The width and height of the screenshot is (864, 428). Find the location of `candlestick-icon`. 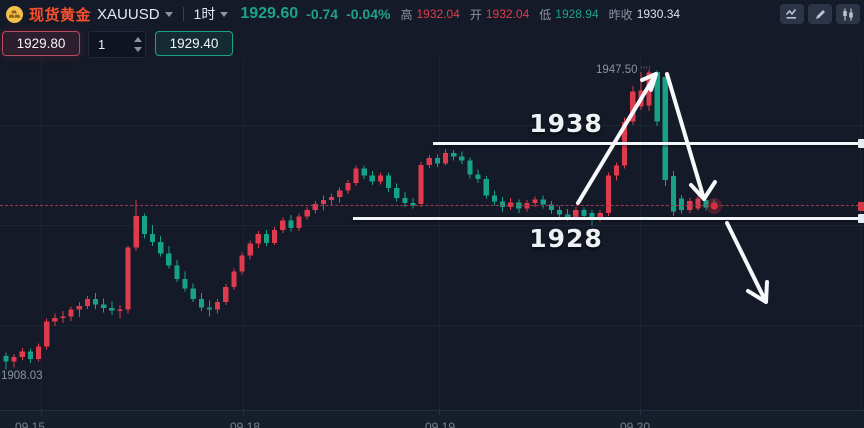

candlestick-icon is located at coordinates (848, 14).